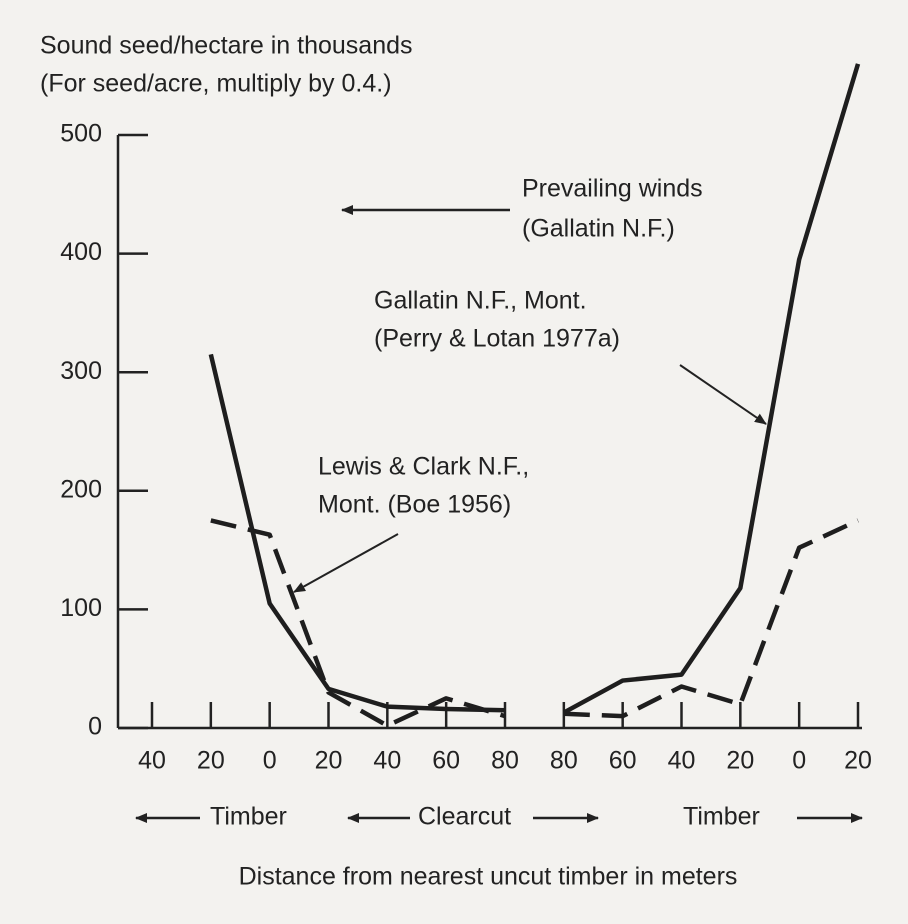 The height and width of the screenshot is (924, 908). What do you see at coordinates (414, 505) in the screenshot?
I see `annotation: Mont. (Boe 1956)` at bounding box center [414, 505].